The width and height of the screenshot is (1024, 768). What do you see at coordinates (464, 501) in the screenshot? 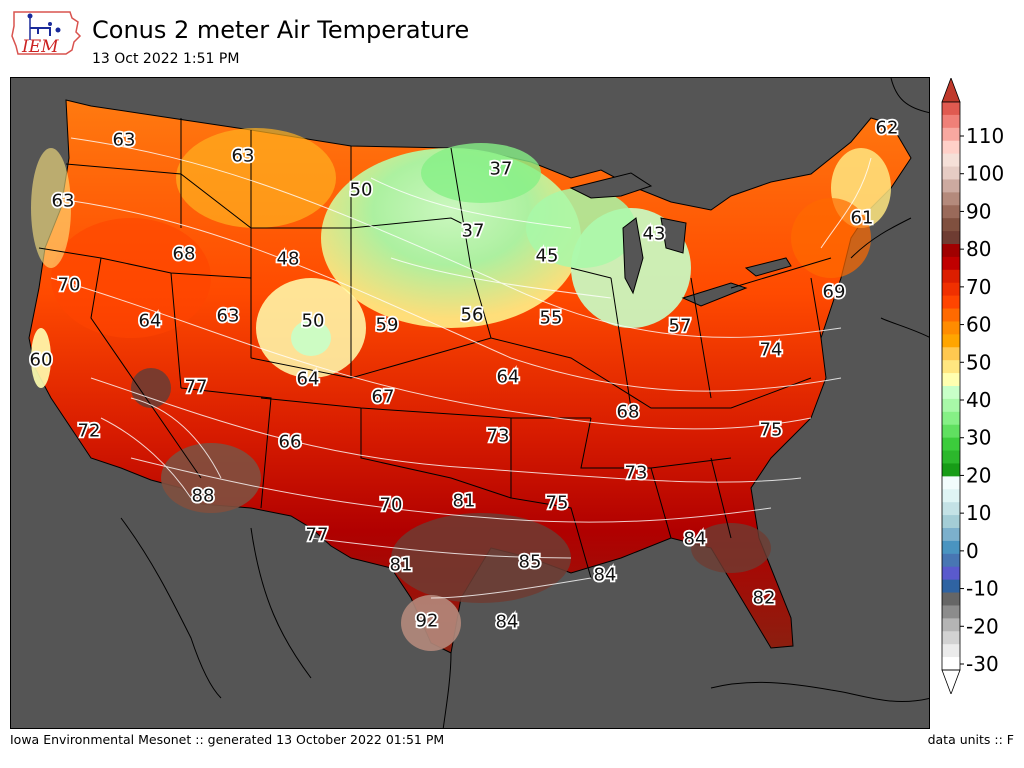
I see `temperature-label: 81` at bounding box center [464, 501].